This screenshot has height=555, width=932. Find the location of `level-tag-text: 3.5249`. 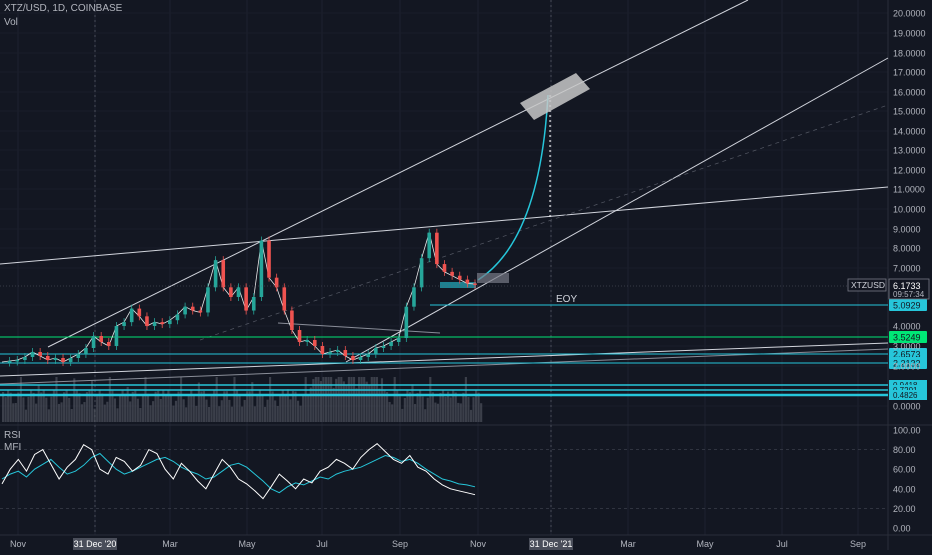

level-tag-text: 3.5249 is located at coordinates (907, 338).